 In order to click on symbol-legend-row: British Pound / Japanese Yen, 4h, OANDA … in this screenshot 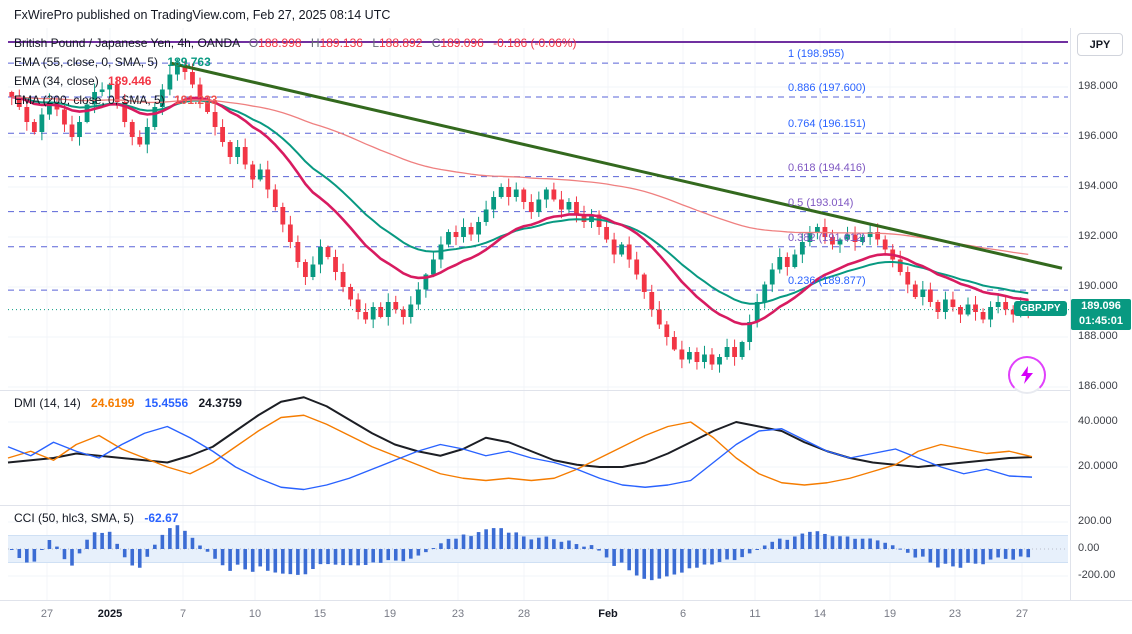, I will do `click(295, 43)`.